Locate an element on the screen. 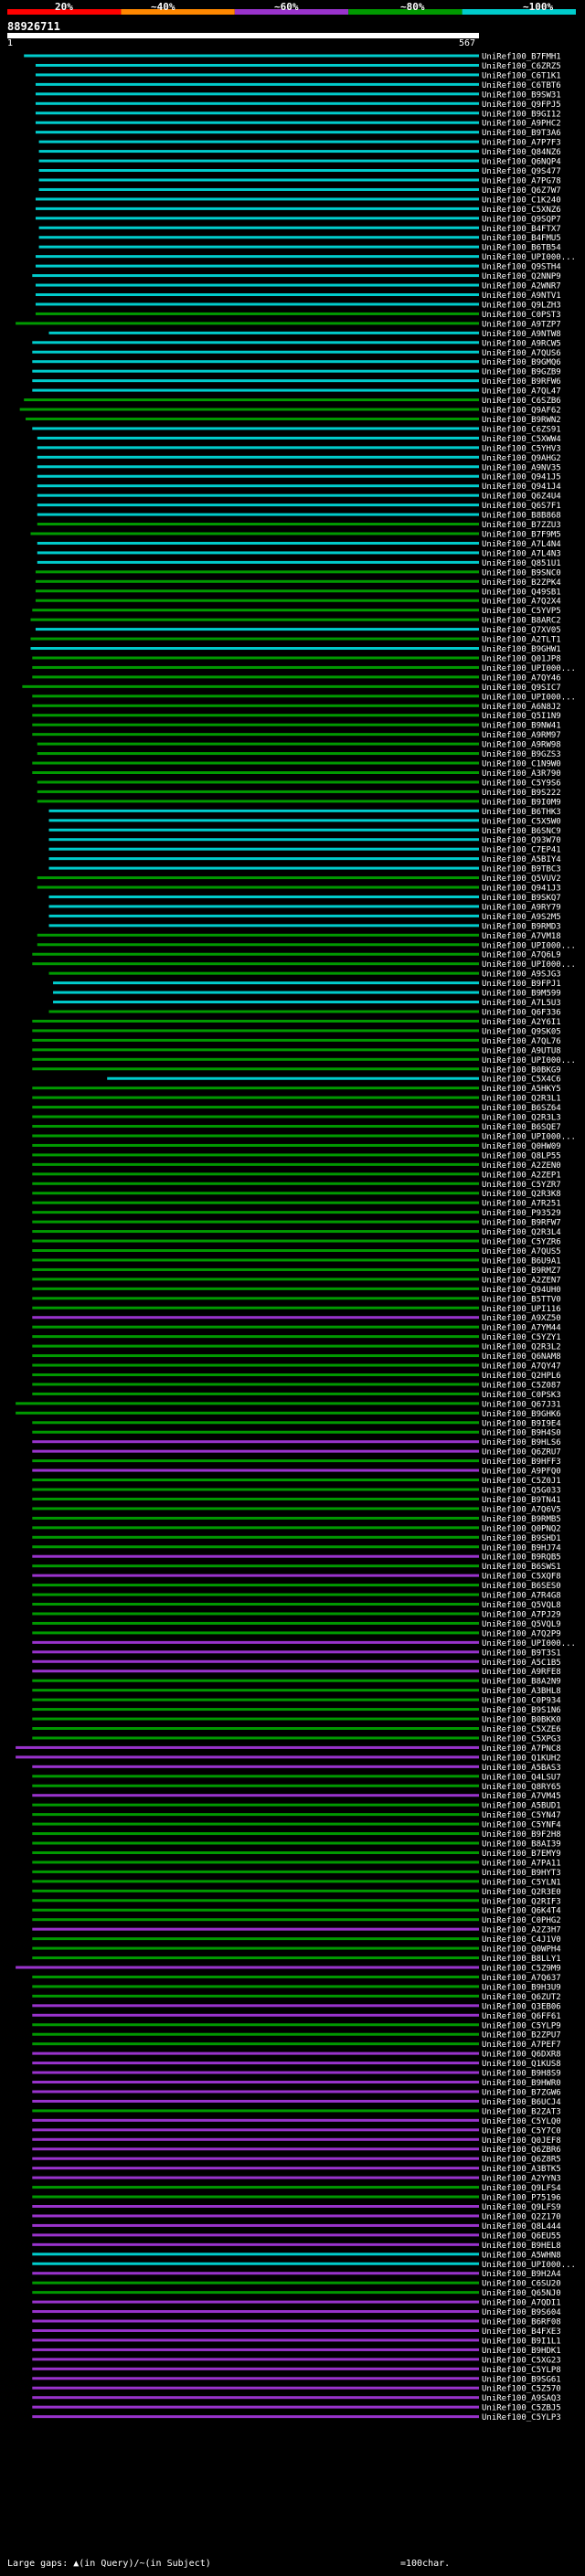 This screenshot has width=585, height=2576. hit-label: UniRef100_Q9LFS4 is located at coordinates (521, 2188).